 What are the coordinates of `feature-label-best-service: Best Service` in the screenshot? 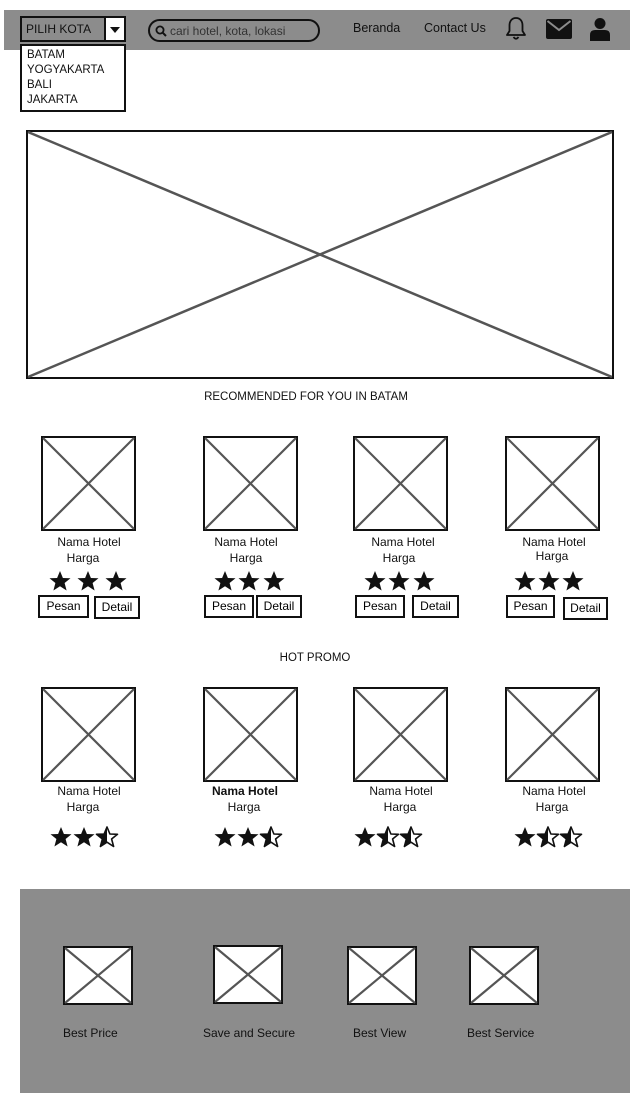 It's located at (501, 1033).